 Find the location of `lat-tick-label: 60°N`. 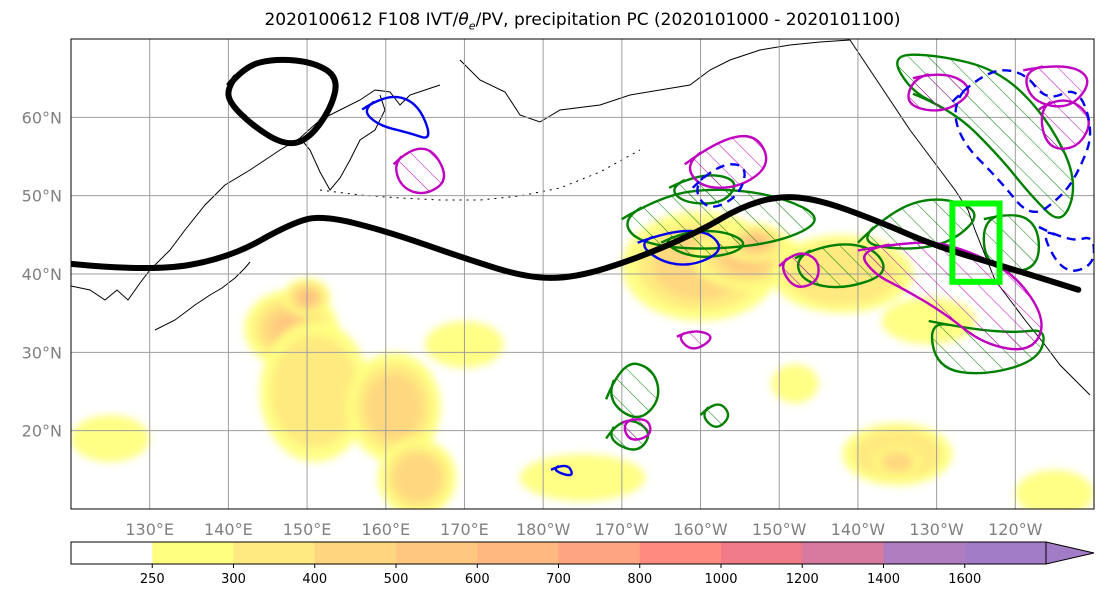

lat-tick-label: 60°N is located at coordinates (42, 117).